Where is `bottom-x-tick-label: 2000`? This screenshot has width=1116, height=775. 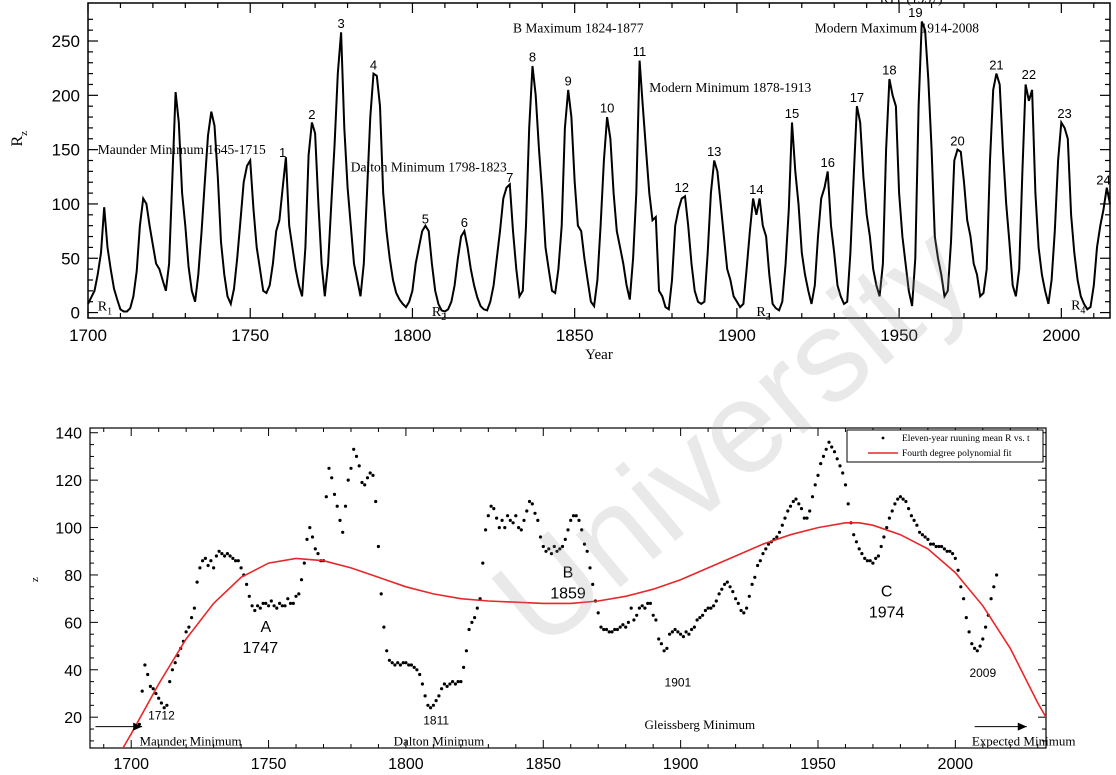 bottom-x-tick-label: 2000 is located at coordinates (956, 764).